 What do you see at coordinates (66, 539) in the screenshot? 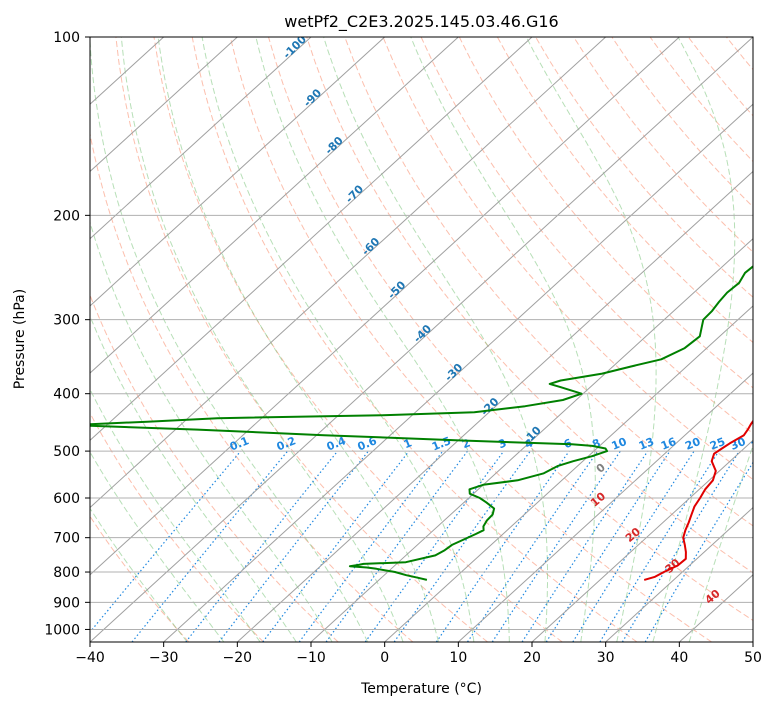
I see `y-tick-label: 700` at bounding box center [66, 539].